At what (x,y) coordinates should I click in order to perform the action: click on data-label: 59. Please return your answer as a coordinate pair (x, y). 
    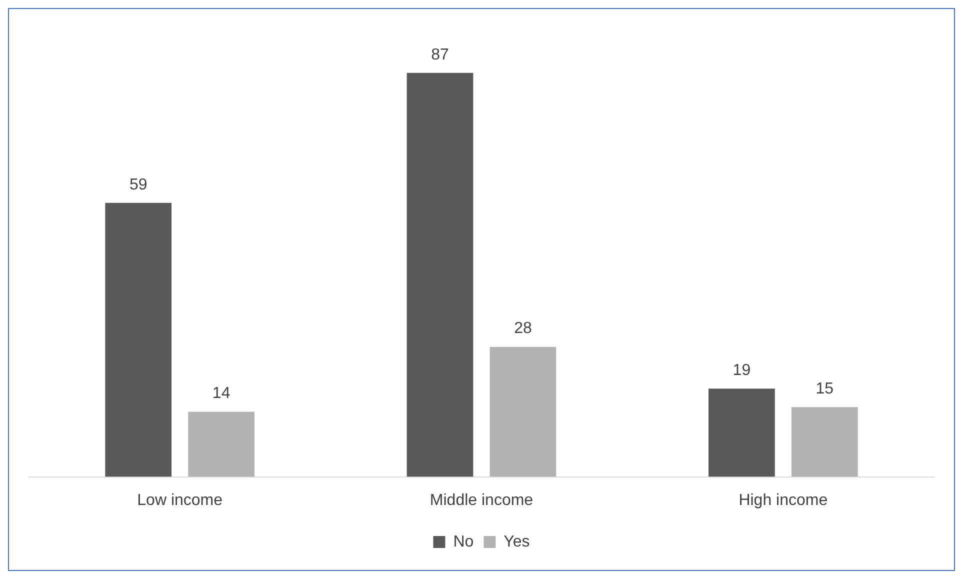
    Looking at the image, I should click on (138, 185).